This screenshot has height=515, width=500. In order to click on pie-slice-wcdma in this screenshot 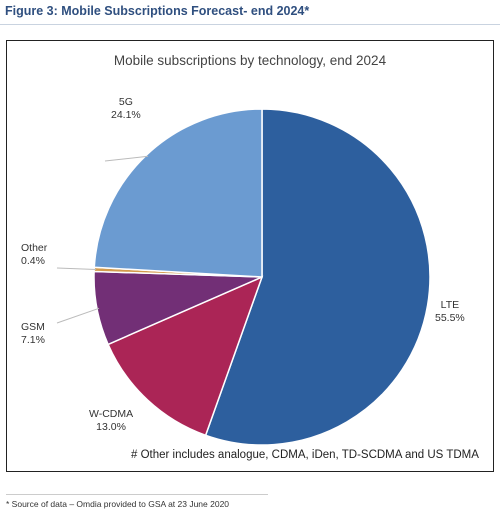, I will do `click(185, 356)`.